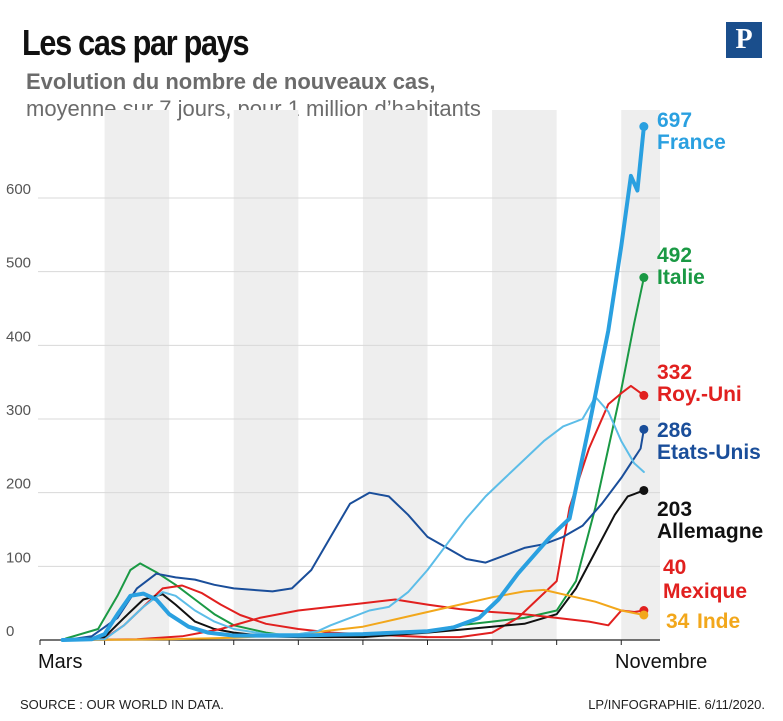  What do you see at coordinates (136, 42) in the screenshot?
I see `chart-title: Les cas par pays` at bounding box center [136, 42].